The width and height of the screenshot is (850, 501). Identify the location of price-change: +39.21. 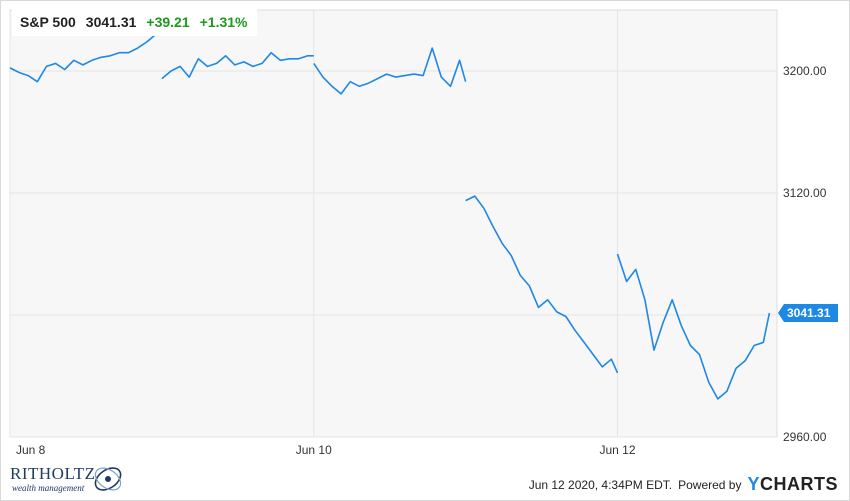
(168, 22).